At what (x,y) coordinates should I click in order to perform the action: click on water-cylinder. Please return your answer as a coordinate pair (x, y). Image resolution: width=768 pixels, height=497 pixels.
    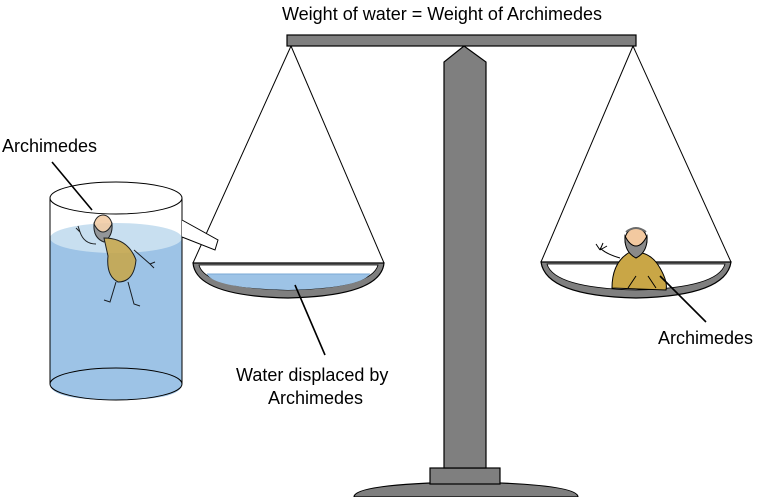
    Looking at the image, I should click on (116, 291).